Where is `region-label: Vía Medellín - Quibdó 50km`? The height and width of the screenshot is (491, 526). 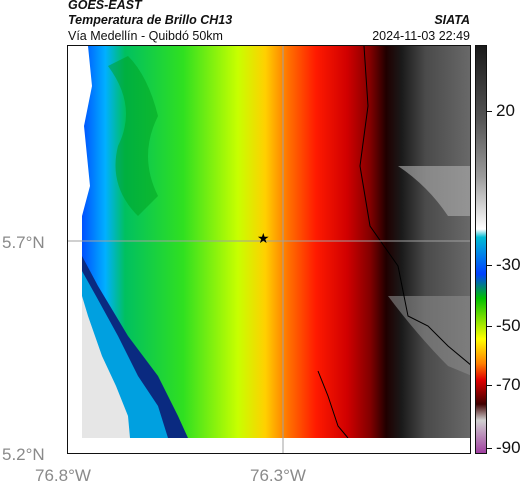 region-label: Vía Medellín - Quibdó 50km is located at coordinates (145, 36).